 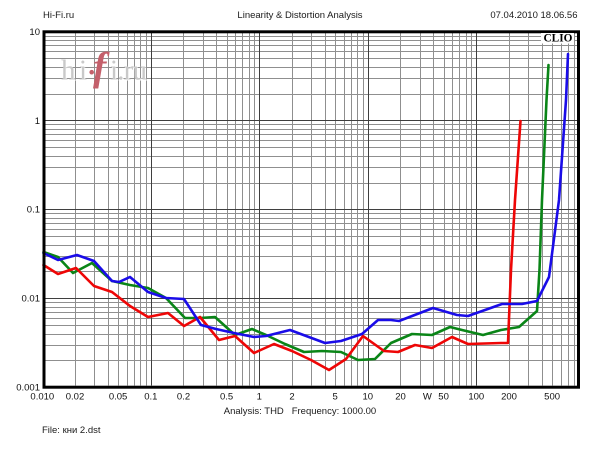 I want to click on svg-text: 50, so click(x=443, y=397).